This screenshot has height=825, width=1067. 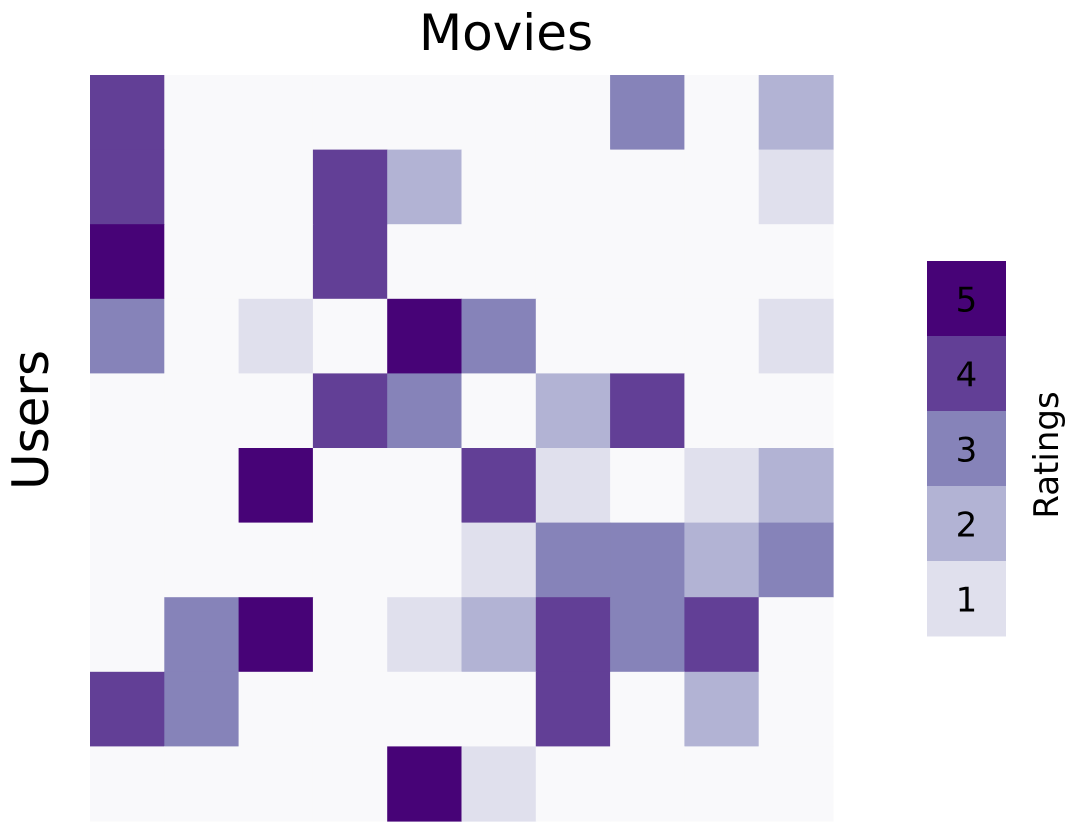 What do you see at coordinates (350, 784) in the screenshot?
I see `heatmap-cell-r10-c4` at bounding box center [350, 784].